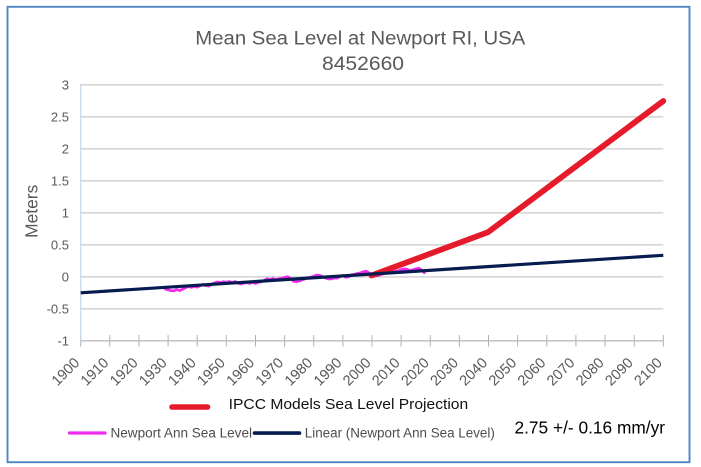 The width and height of the screenshot is (701, 467). What do you see at coordinates (32, 210) in the screenshot?
I see `svg-text: Meters` at bounding box center [32, 210].